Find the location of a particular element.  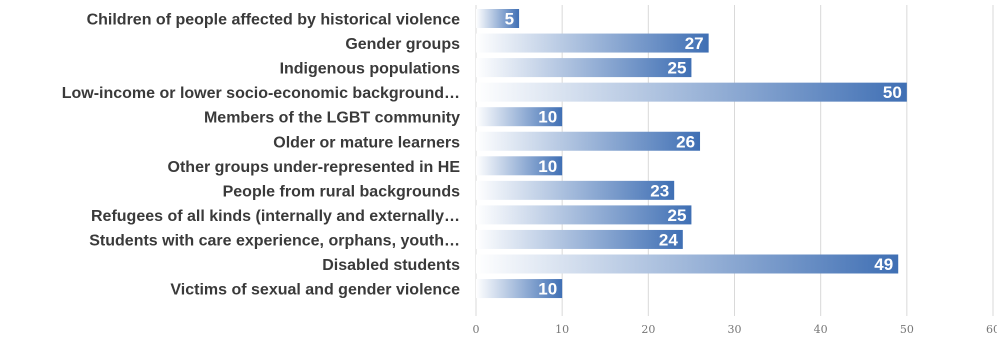

tick-label-50: 50 is located at coordinates (907, 329).